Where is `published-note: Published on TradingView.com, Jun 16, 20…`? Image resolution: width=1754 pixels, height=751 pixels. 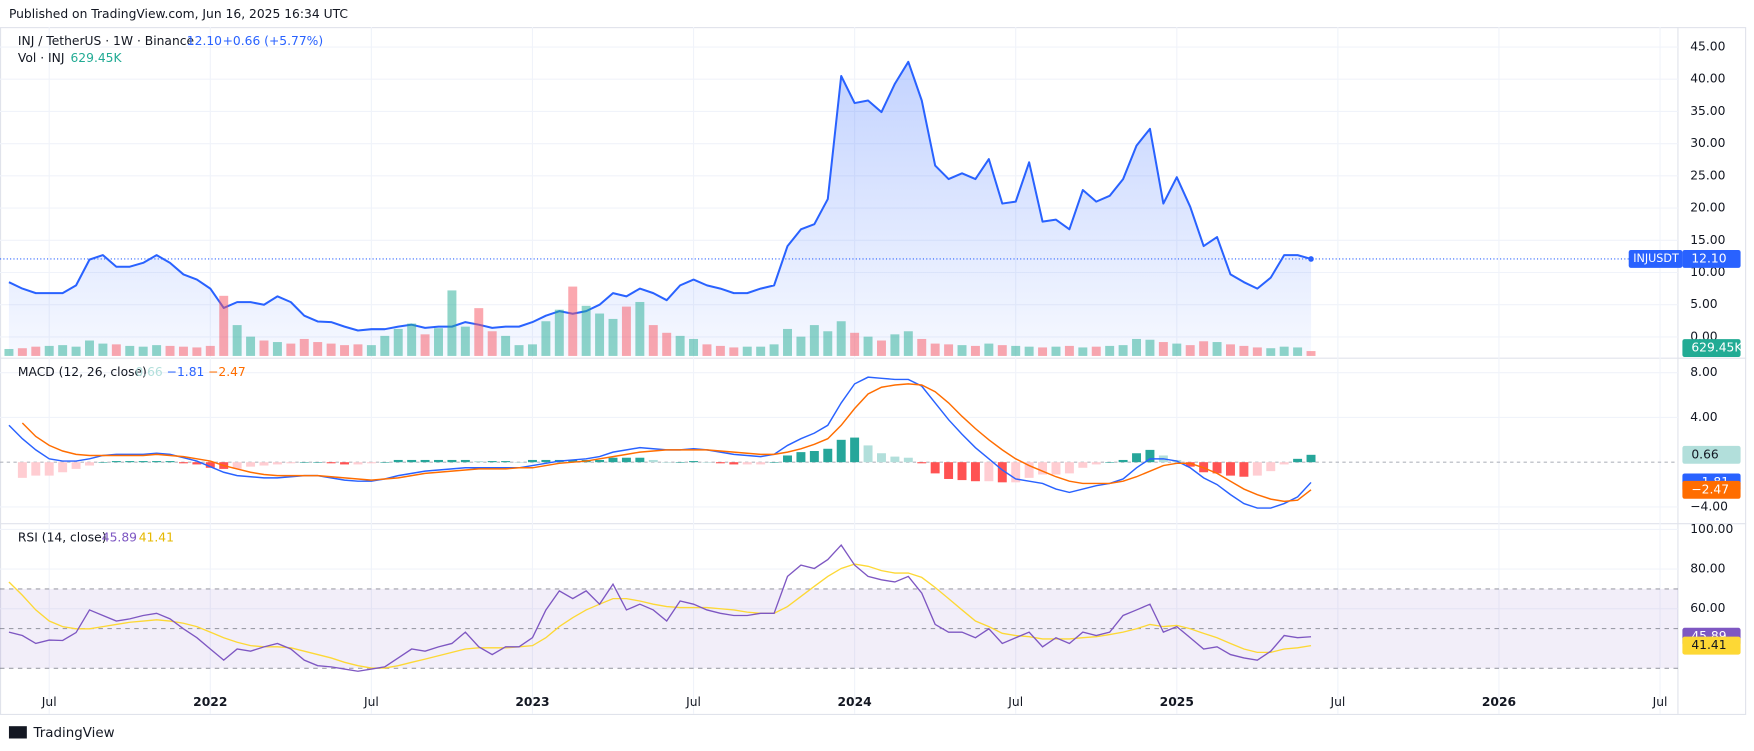 published-note: Published on TradingView.com, Jun 16, 20… is located at coordinates (178, 14).